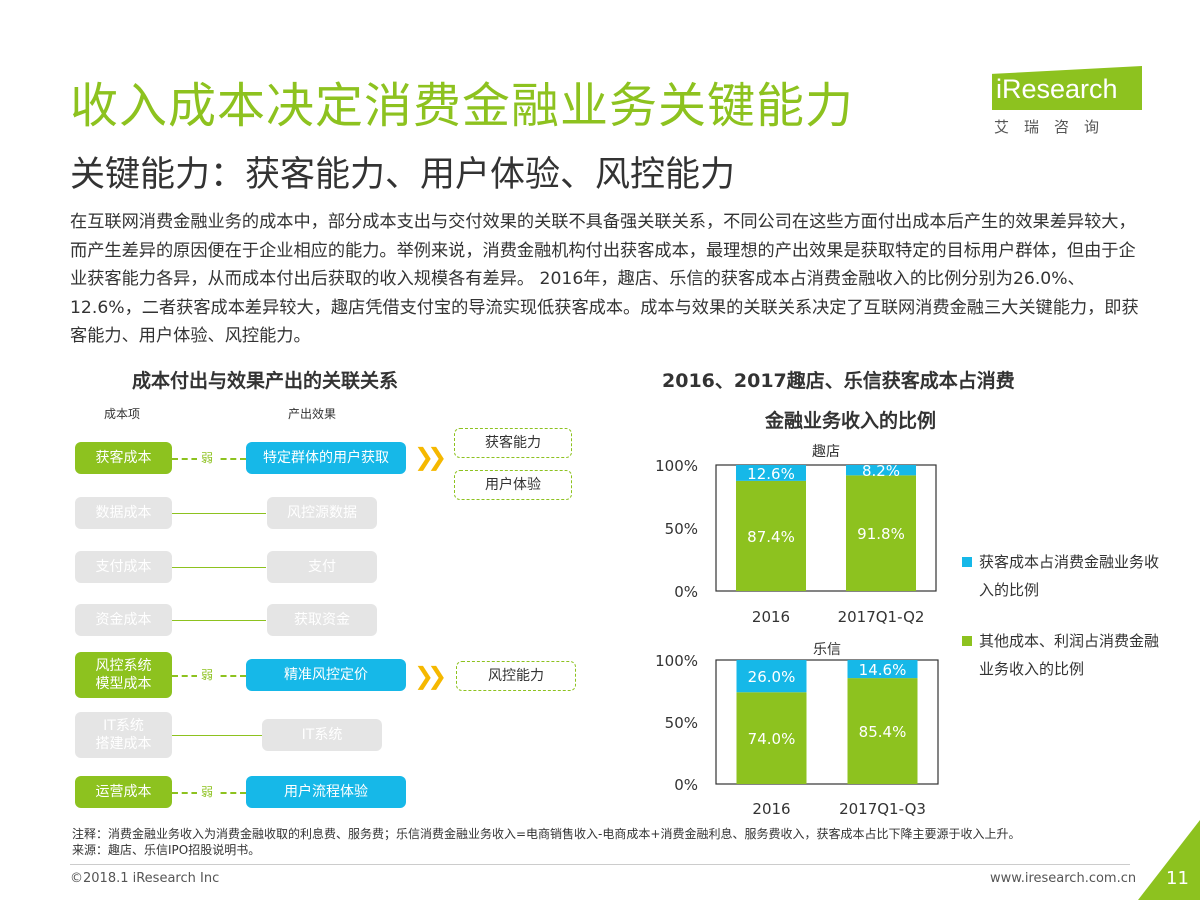 This screenshot has height=900, width=1200. Describe the element at coordinates (838, 381) in the screenshot. I see `chart-title-line1: 2016、2017趣店、乐信获客成本占消费` at that location.